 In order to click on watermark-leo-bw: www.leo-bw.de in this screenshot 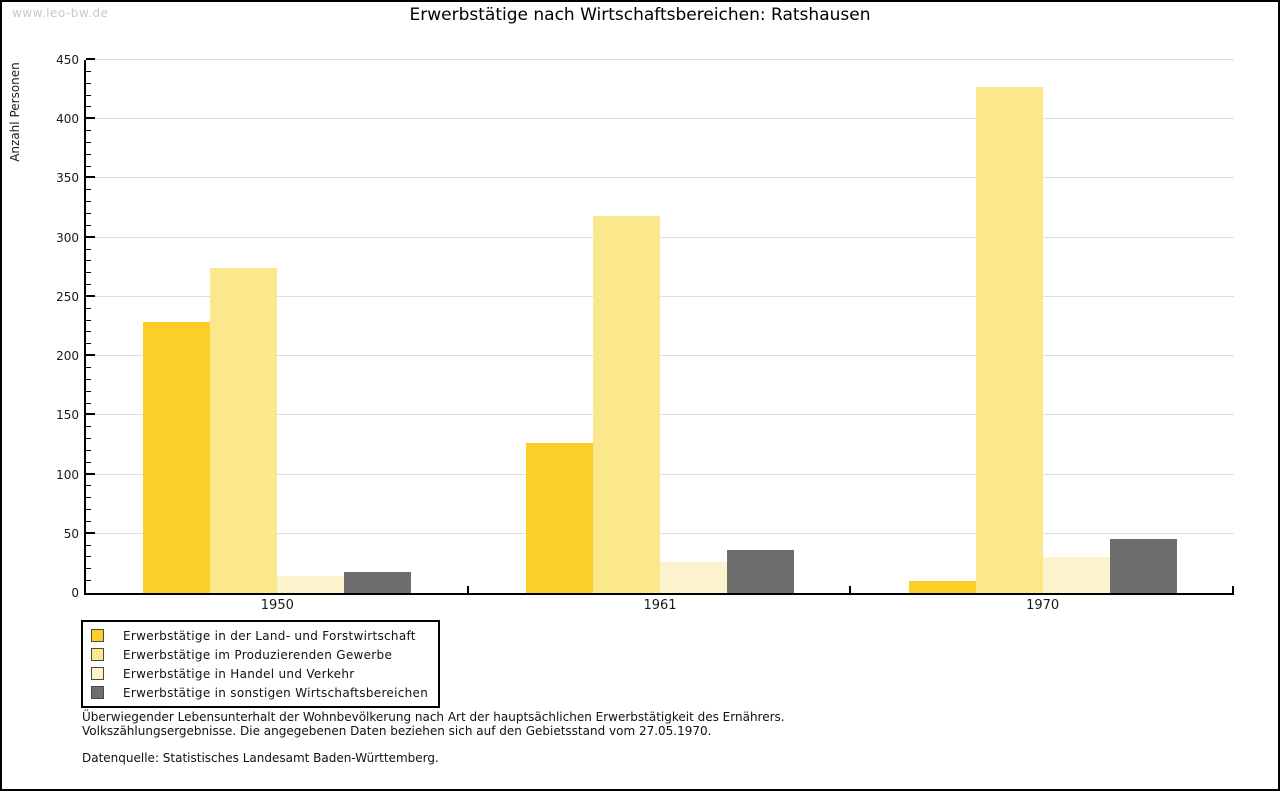, I will do `click(60, 13)`.